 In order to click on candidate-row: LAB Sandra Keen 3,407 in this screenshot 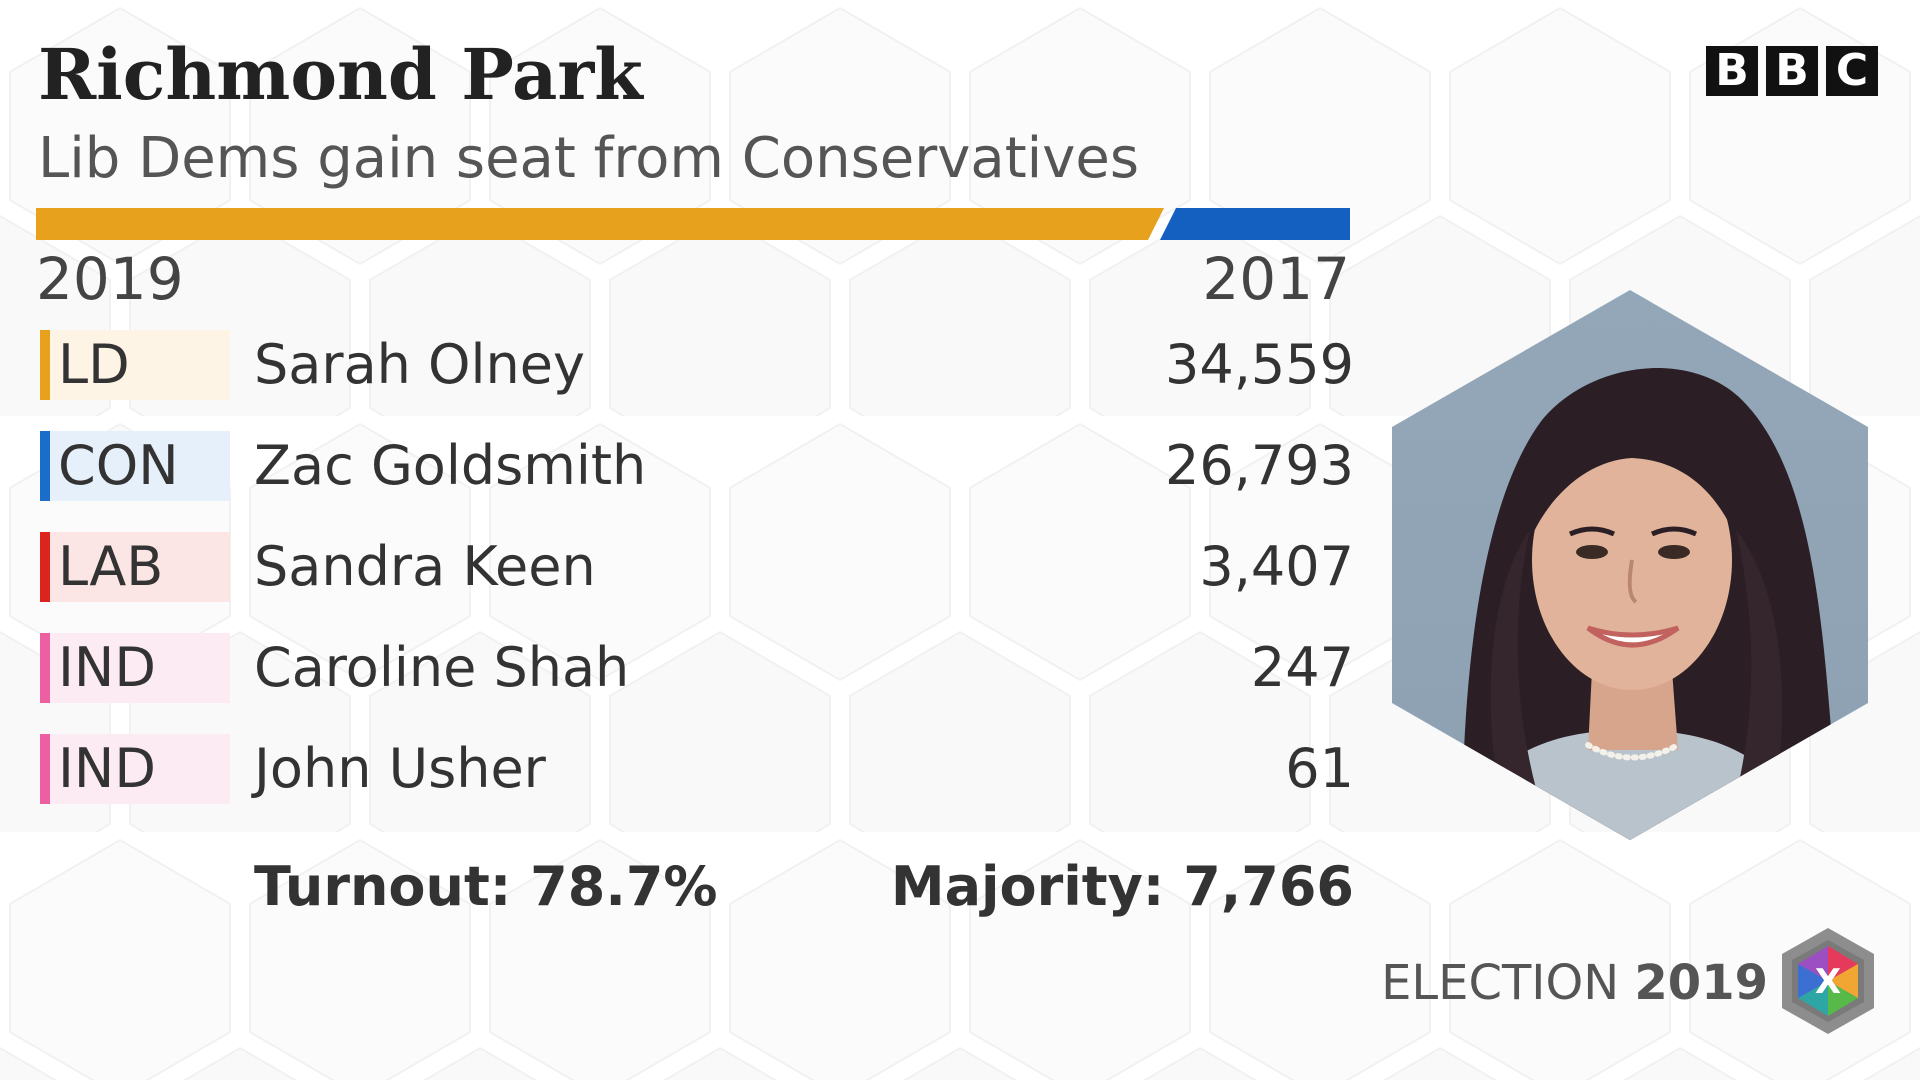, I will do `click(697, 567)`.